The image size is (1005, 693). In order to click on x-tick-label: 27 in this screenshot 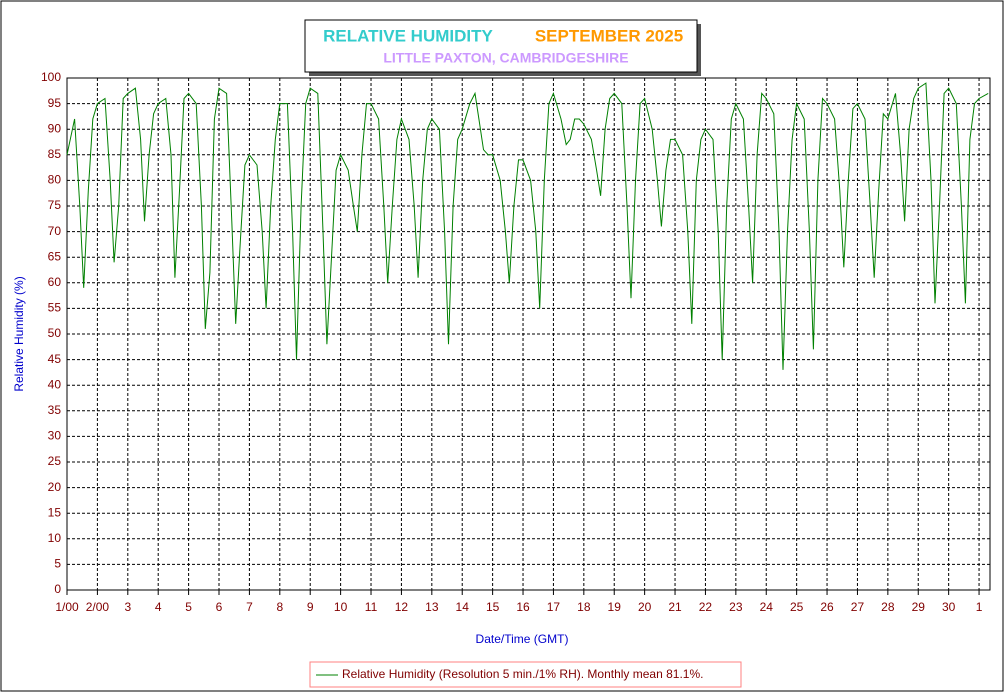, I will do `click(858, 607)`.